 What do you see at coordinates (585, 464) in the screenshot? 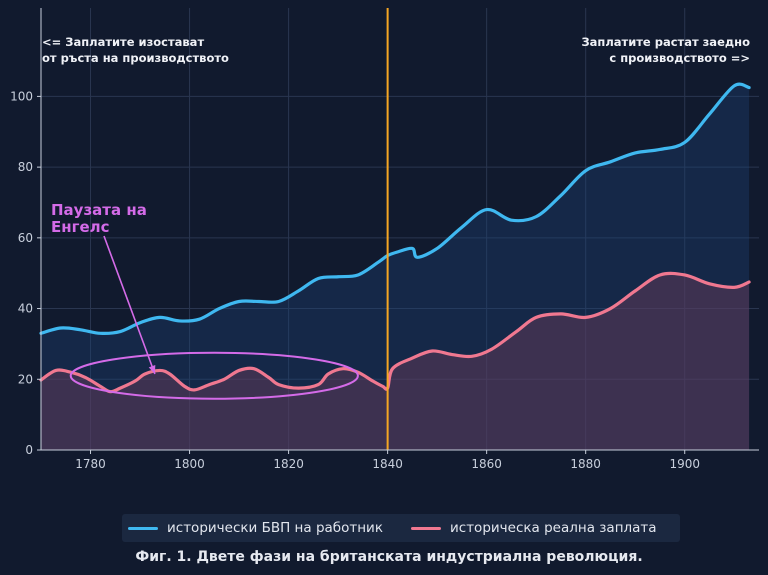
I see `x-tick-label: 1880` at bounding box center [585, 464].